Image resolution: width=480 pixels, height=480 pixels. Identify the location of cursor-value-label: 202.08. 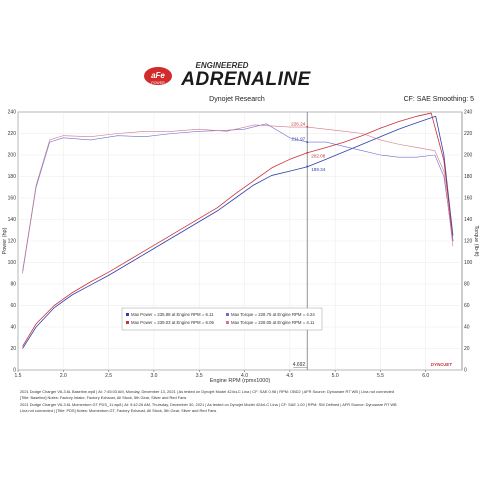
(318, 155).